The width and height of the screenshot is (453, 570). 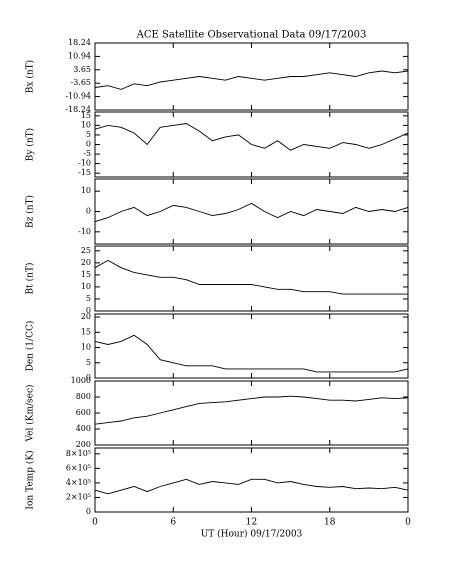 What do you see at coordinates (78, 96) in the screenshot?
I see `y-tick-label: -10.94` at bounding box center [78, 96].